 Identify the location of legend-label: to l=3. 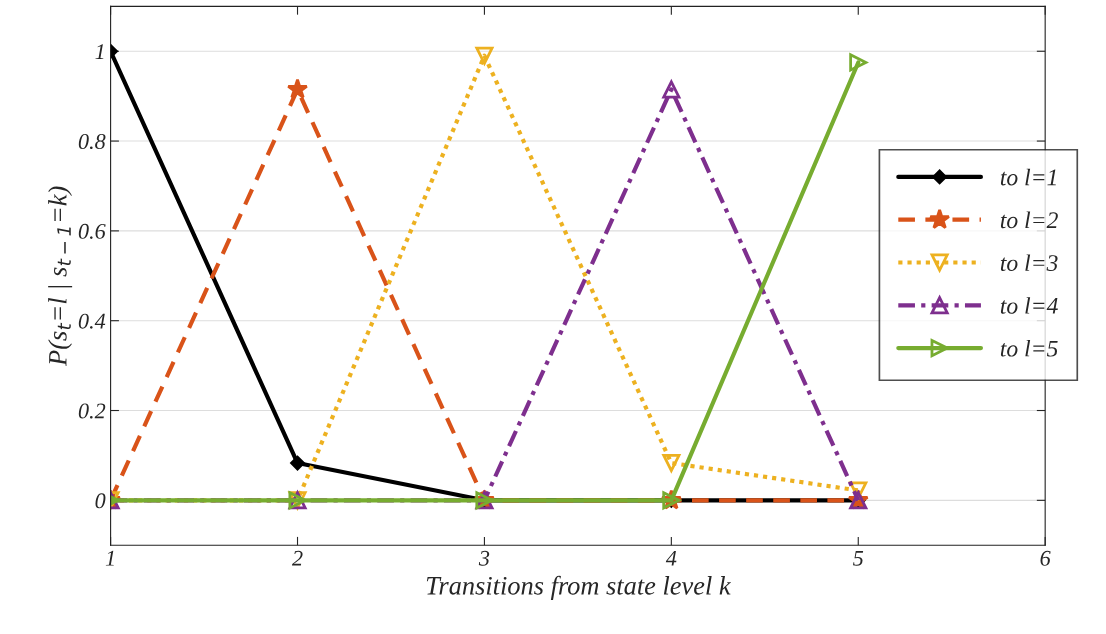
(1029, 262).